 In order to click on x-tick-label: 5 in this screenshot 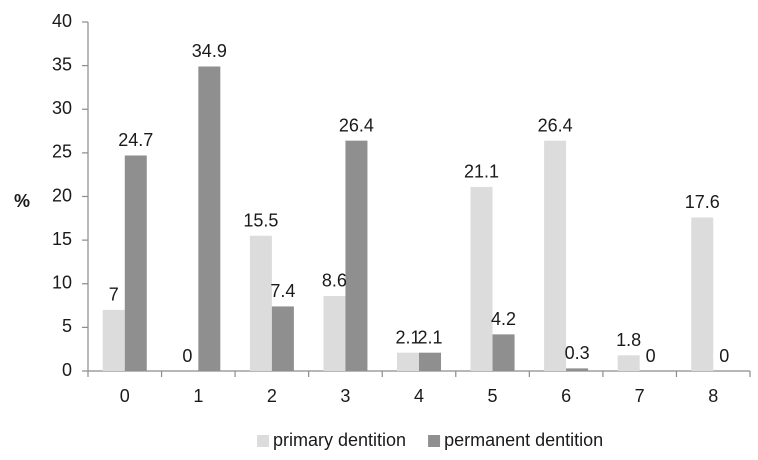, I will do `click(493, 396)`.